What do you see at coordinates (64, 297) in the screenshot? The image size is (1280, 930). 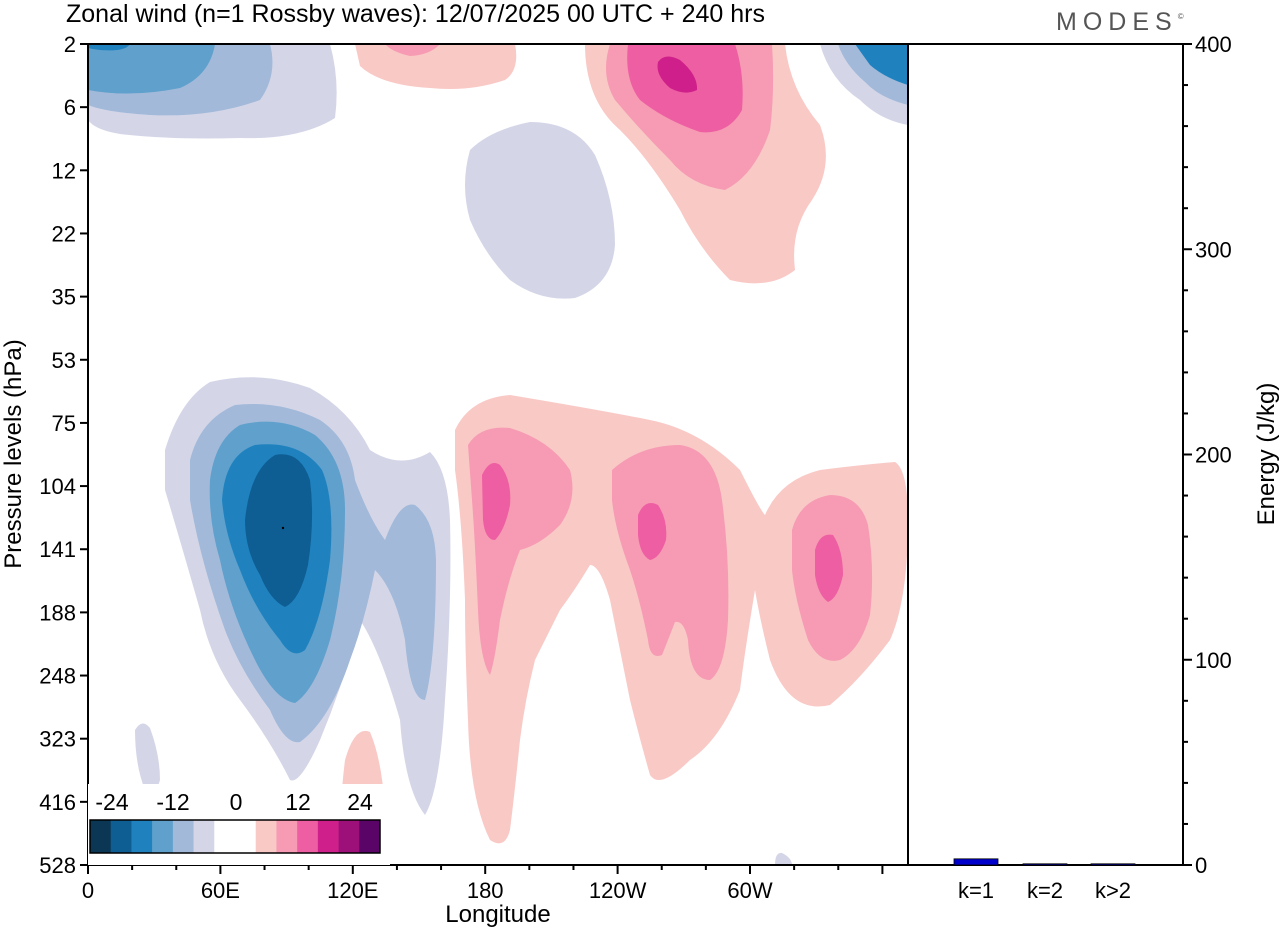 I see `y-tick-label: 35` at bounding box center [64, 297].